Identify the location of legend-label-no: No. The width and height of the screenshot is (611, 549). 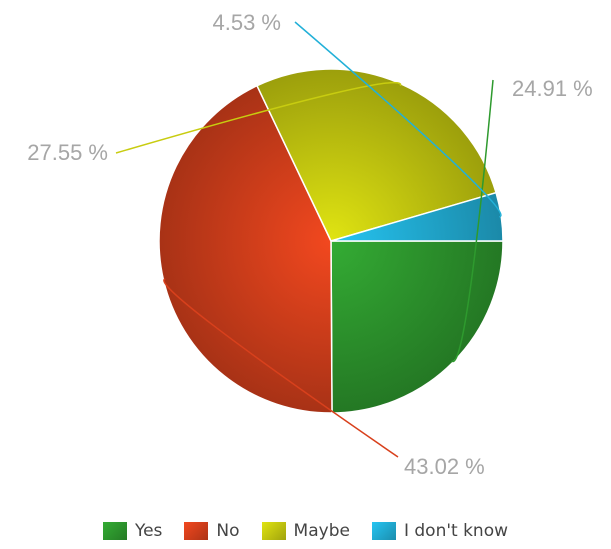
(228, 531).